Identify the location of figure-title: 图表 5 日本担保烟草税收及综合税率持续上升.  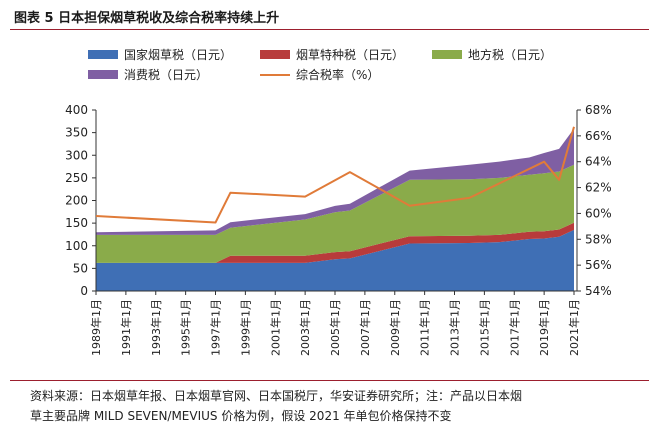
(147, 18).